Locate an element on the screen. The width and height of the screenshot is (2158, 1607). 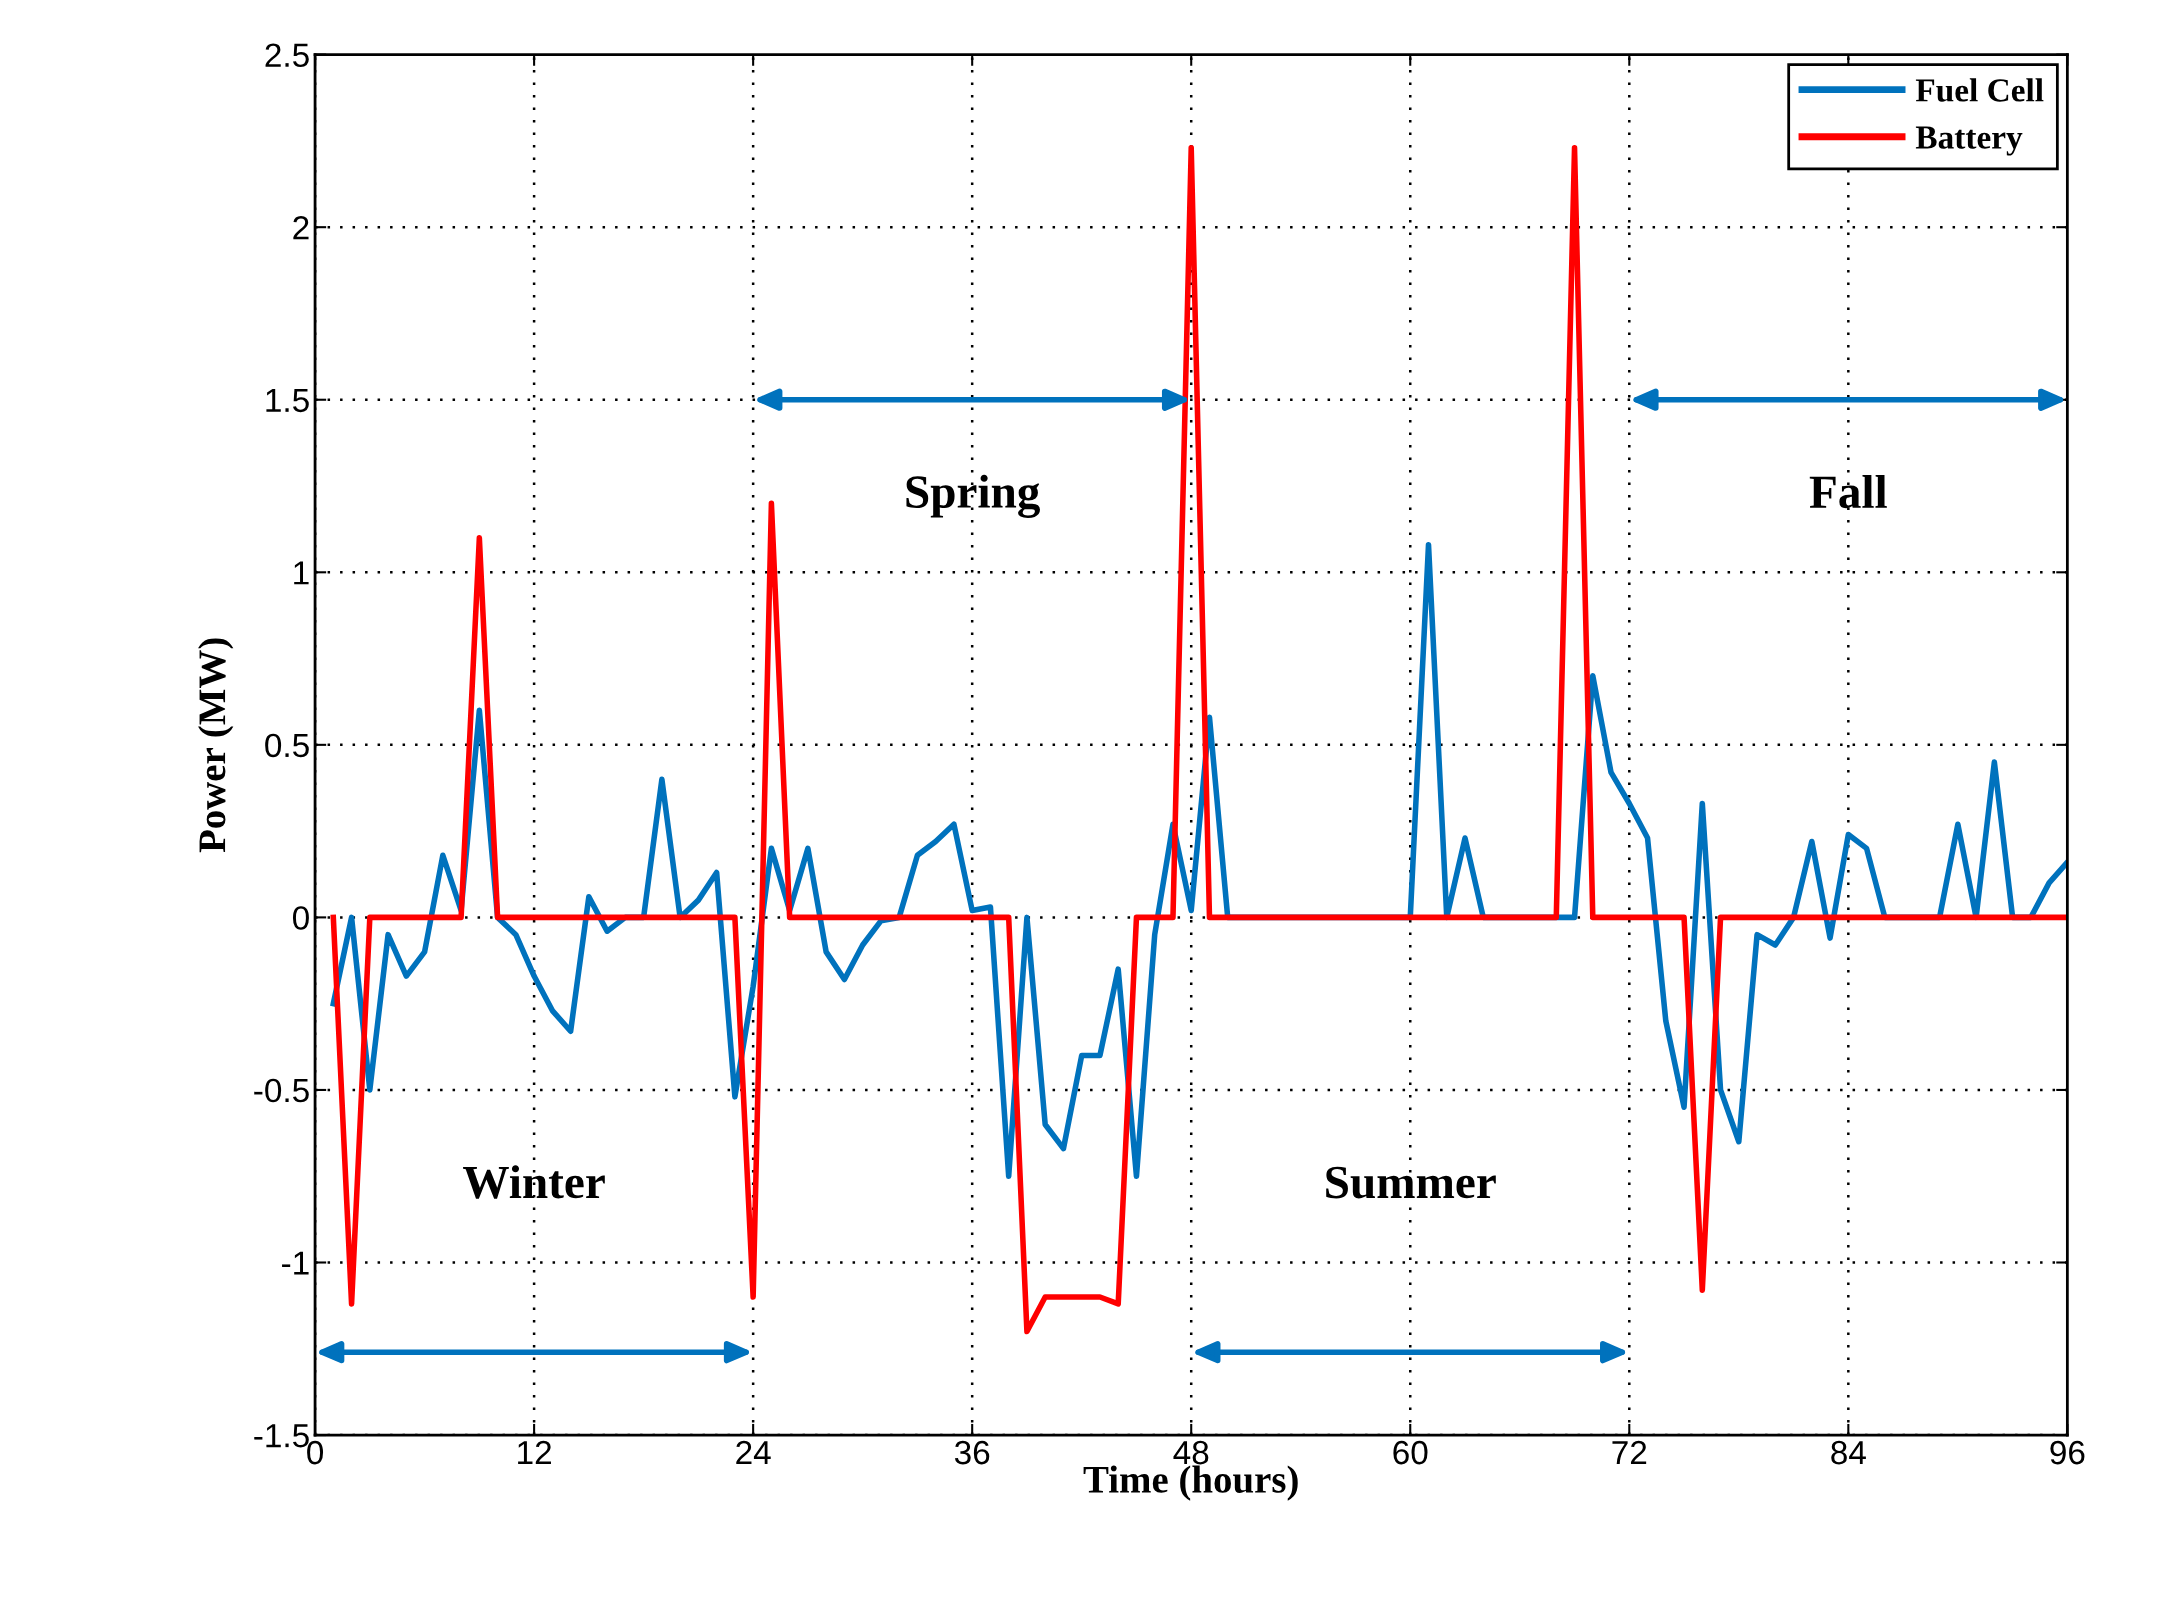
x-tick-label: 12 is located at coordinates (534, 1452).